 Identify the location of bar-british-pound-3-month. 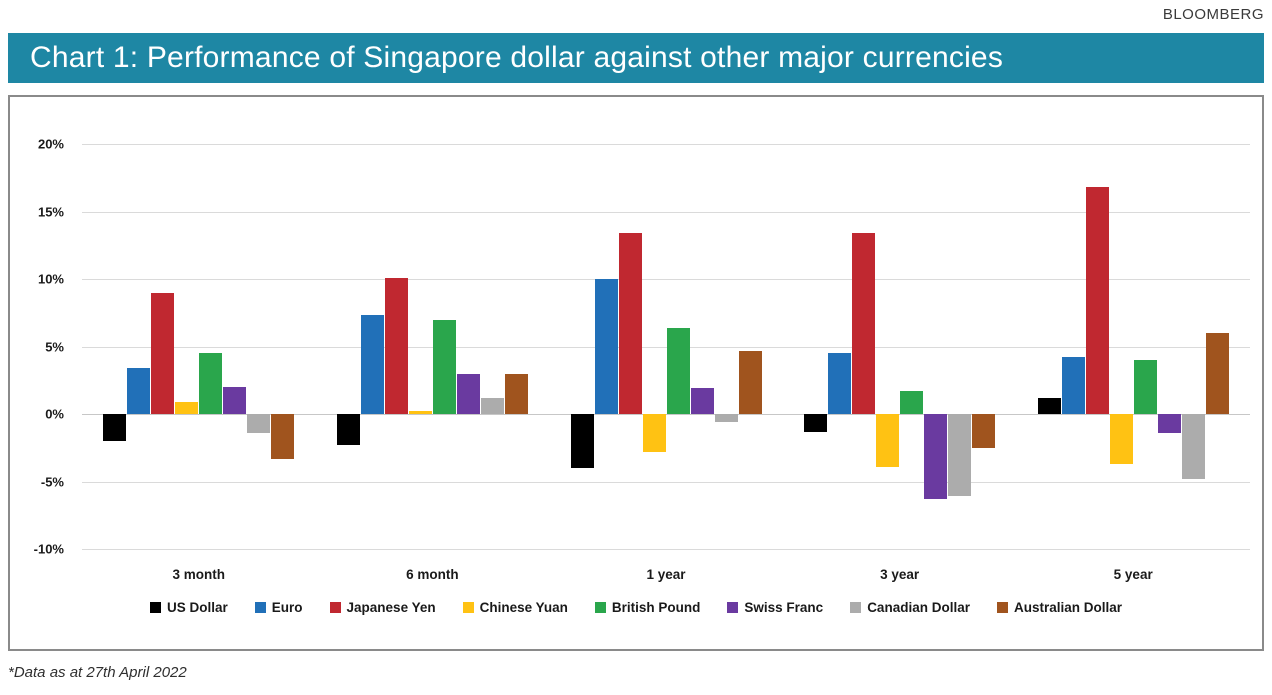
(211, 383).